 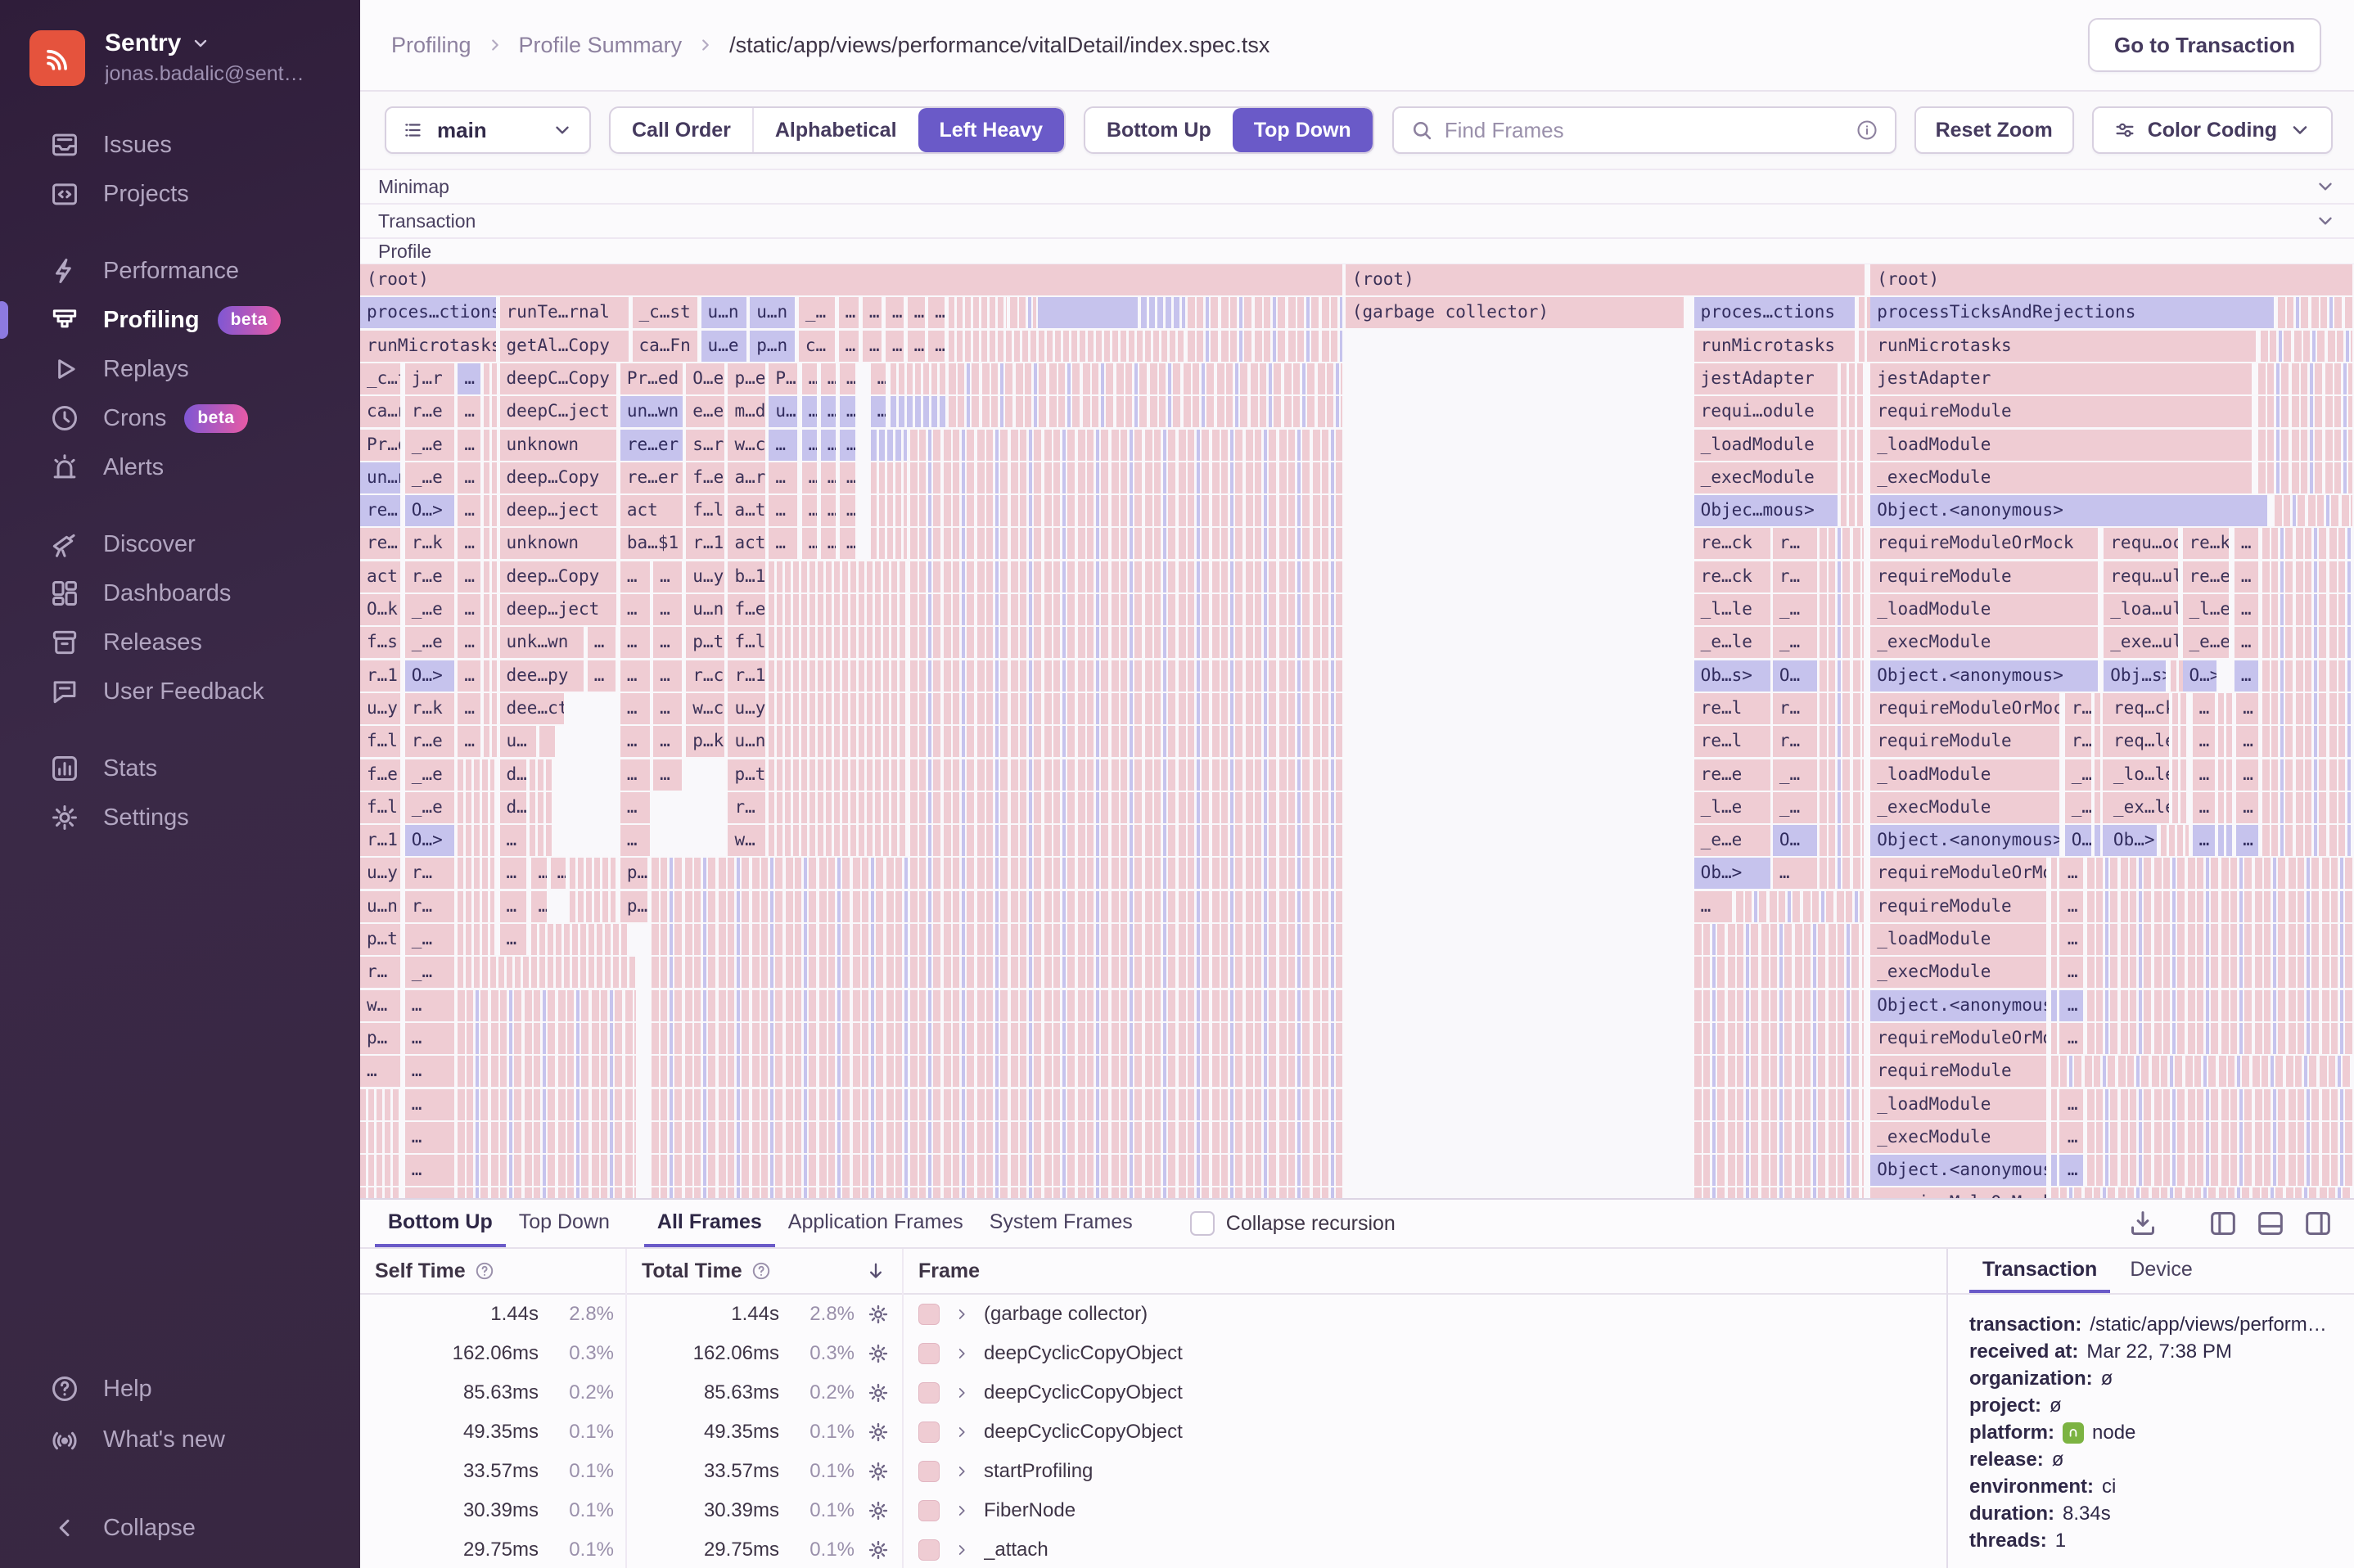 What do you see at coordinates (532, 708) in the screenshot?
I see `flame-frame: dee…ct` at bounding box center [532, 708].